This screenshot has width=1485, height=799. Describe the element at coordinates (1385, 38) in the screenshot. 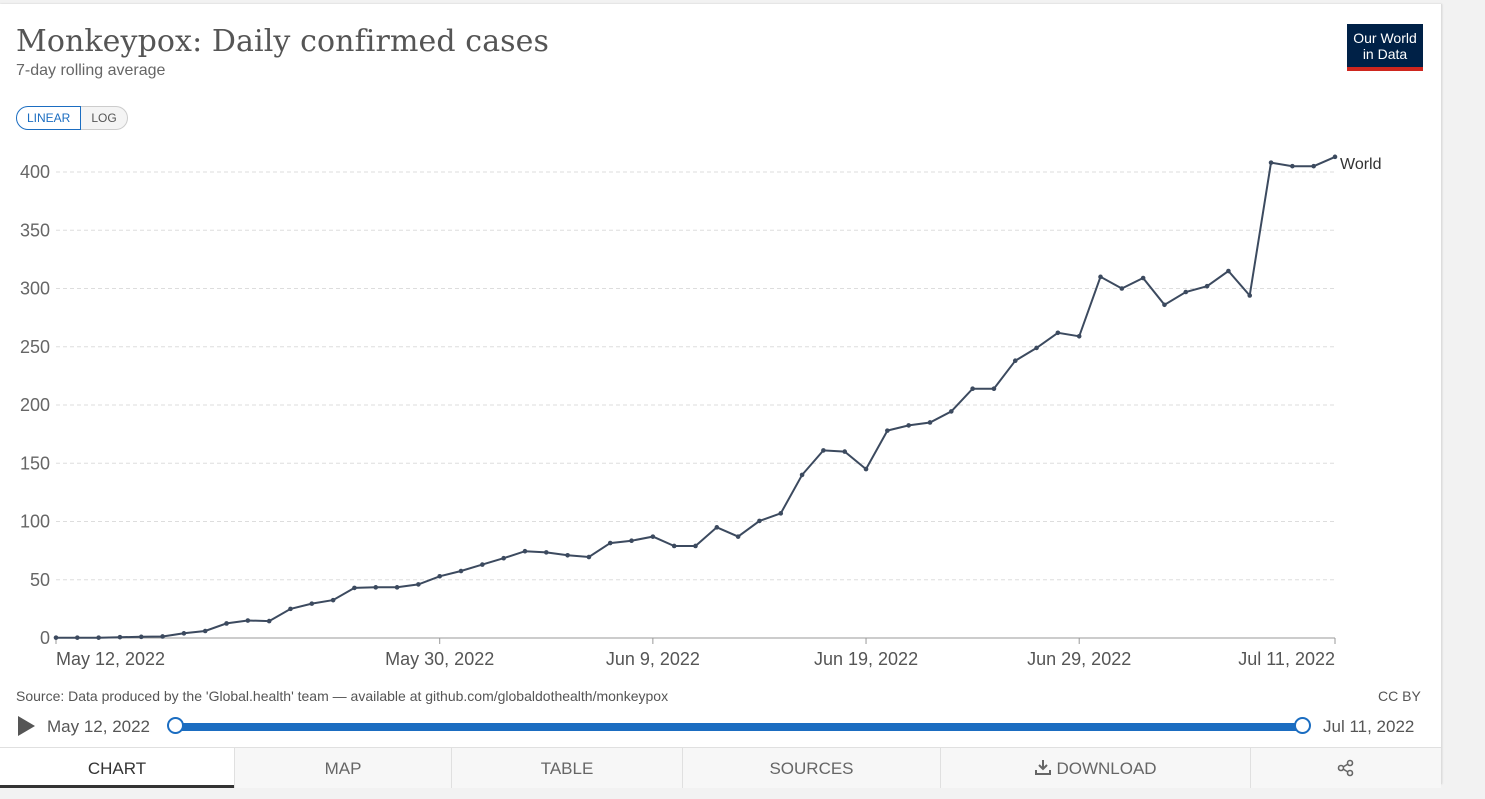

I see `logo-line-1: Our World` at that location.